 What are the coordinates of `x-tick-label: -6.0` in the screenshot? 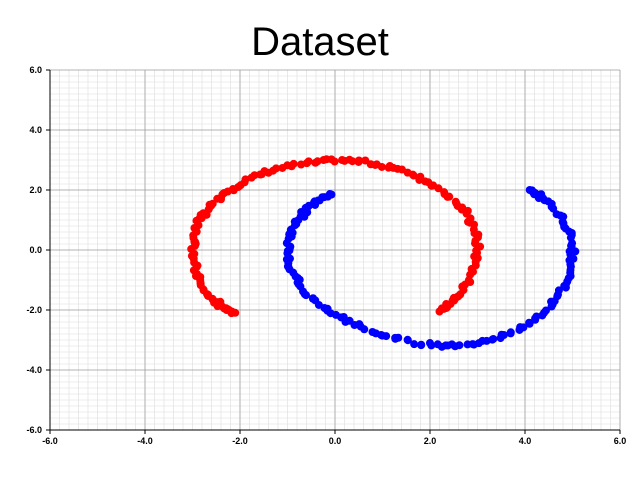 It's located at (50, 441).